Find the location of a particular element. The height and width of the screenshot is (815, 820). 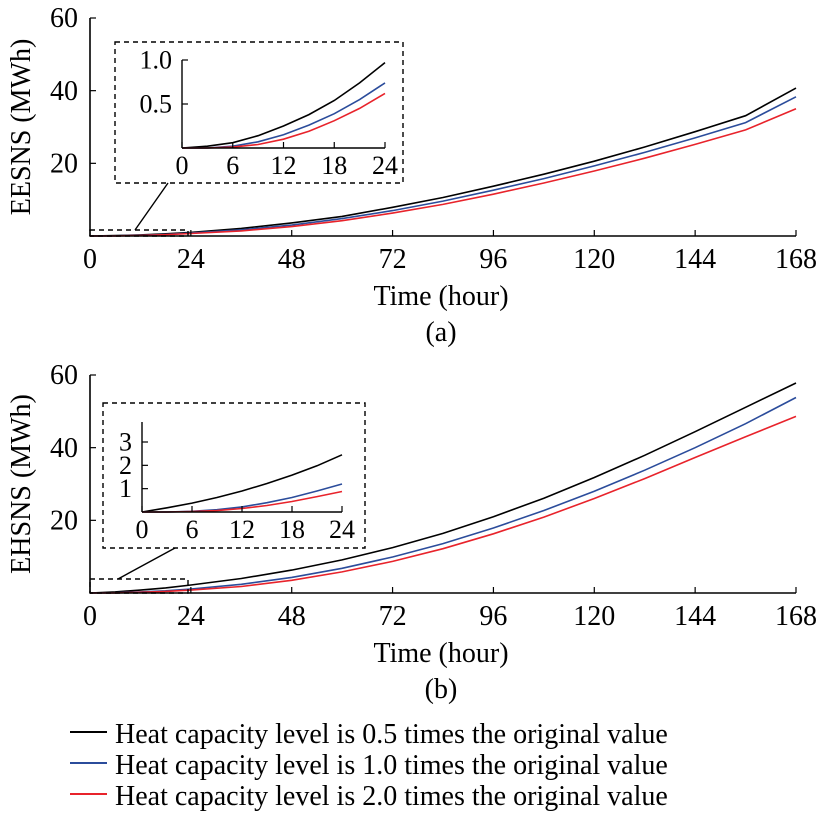

panel-a-inset-x-tick-label: 6 is located at coordinates (232, 165).